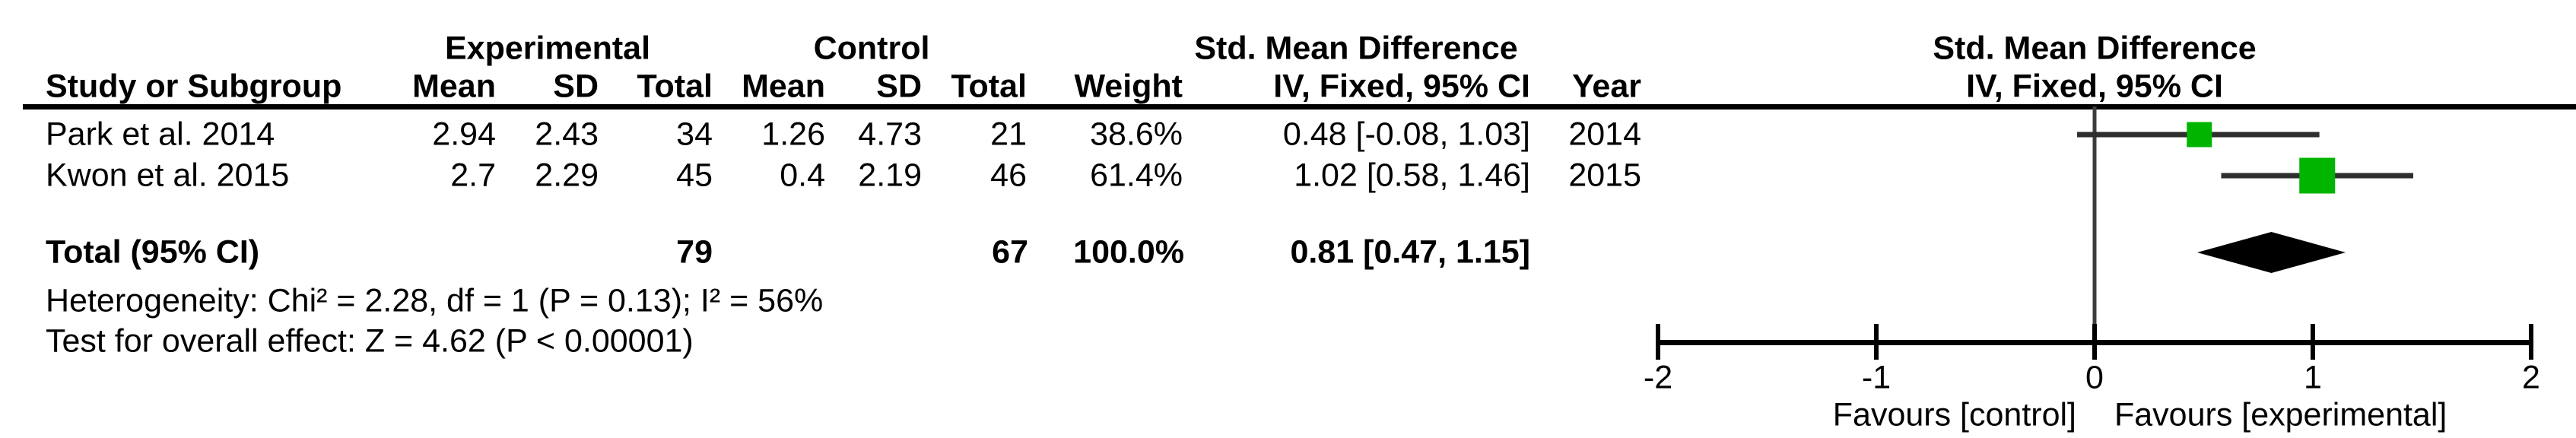 The image size is (2576, 438). Describe the element at coordinates (1410, 252) in the screenshot. I see `total-ci-text: 0.81 [0.47, 1.15]` at that location.